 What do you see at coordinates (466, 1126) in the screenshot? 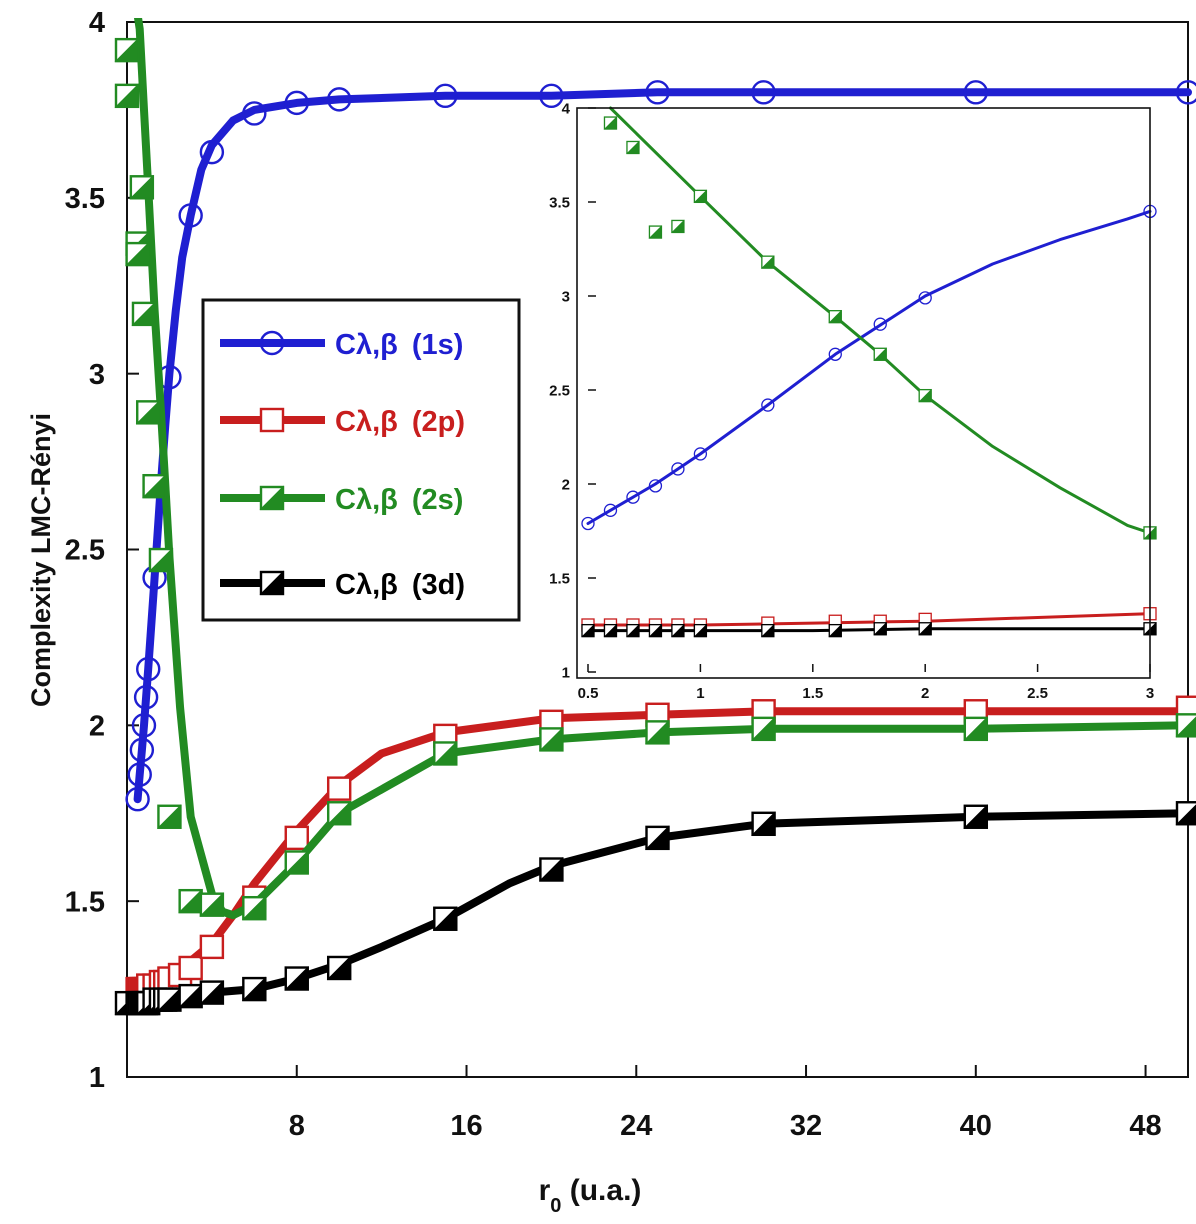
I see `x-tick-label: 16` at bounding box center [466, 1126].